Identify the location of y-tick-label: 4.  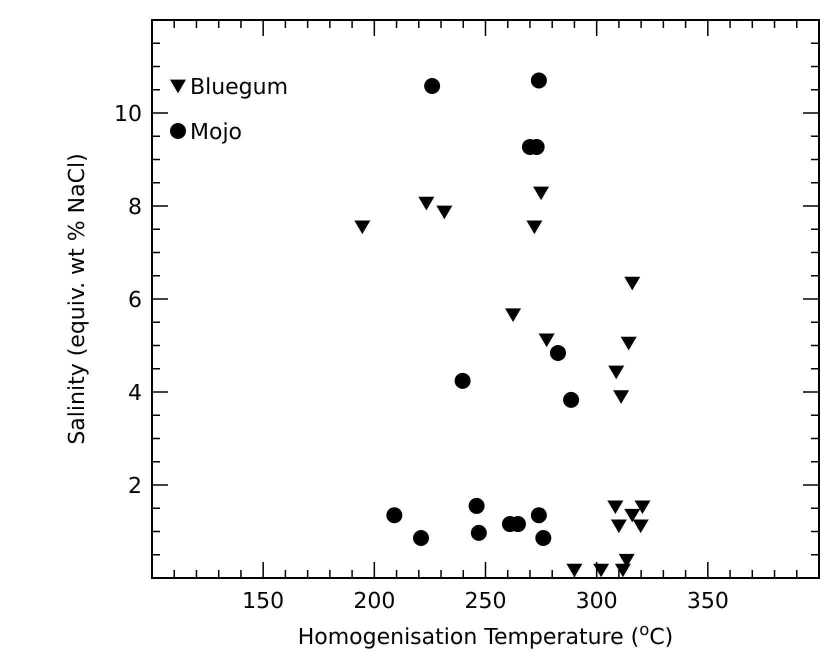
(135, 393).